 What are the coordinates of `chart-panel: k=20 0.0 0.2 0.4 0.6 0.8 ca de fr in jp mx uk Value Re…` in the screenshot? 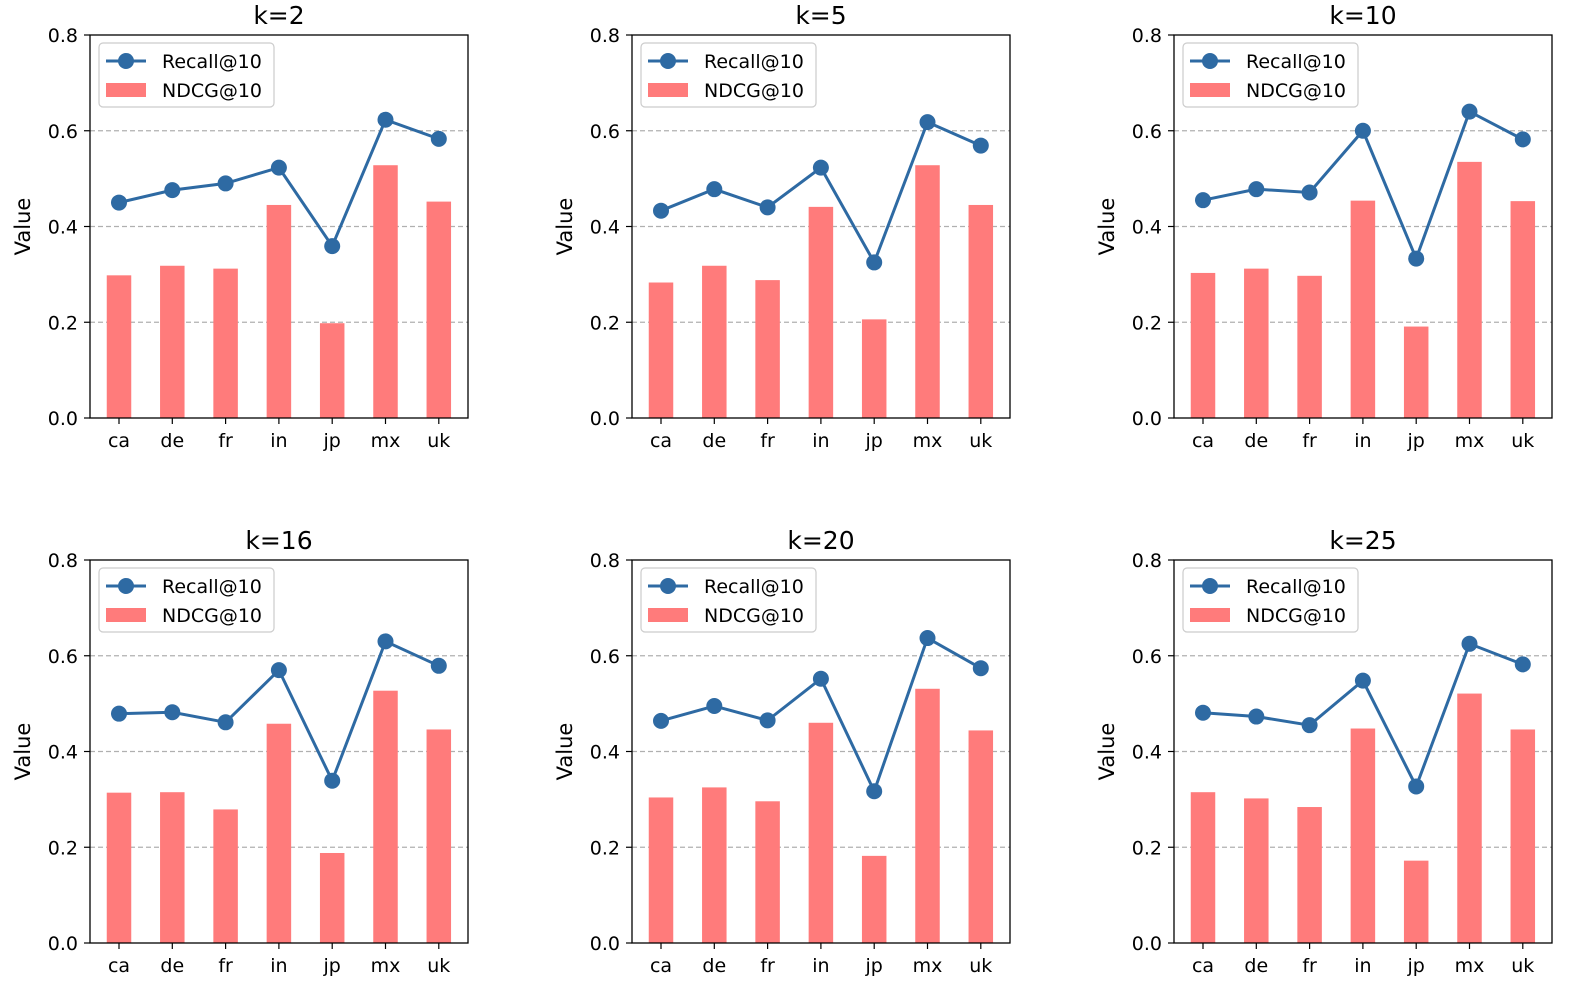 It's located at (782, 751).